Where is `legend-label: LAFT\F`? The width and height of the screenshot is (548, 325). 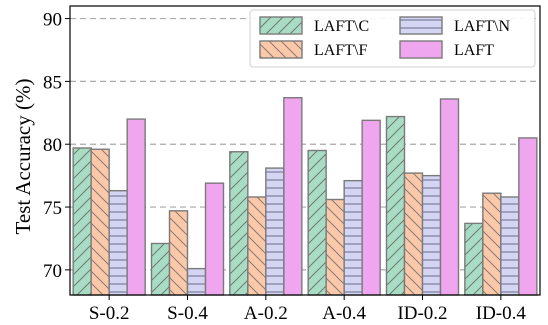
legend-label: LAFT\F is located at coordinates (340, 50).